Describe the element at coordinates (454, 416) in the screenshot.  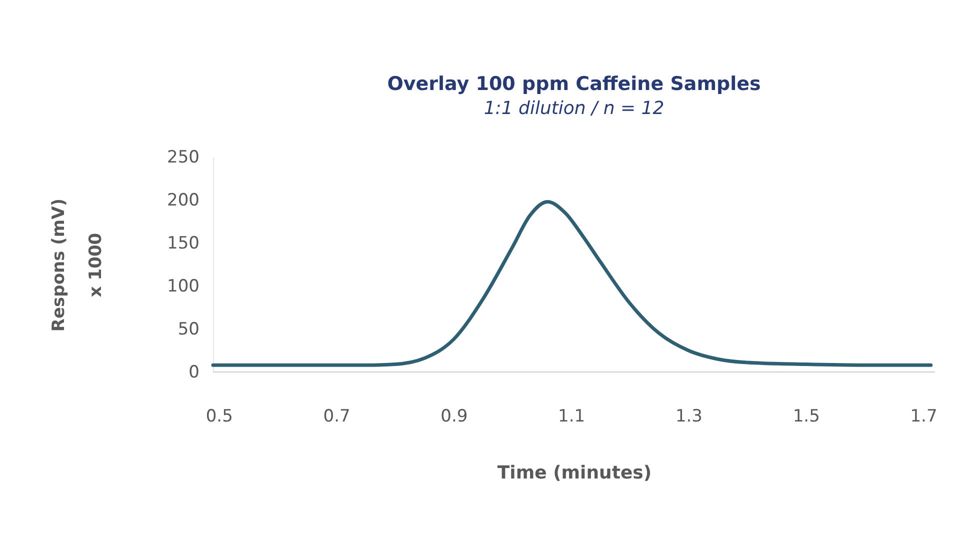
I see `x-tick-label: 0.9` at that location.